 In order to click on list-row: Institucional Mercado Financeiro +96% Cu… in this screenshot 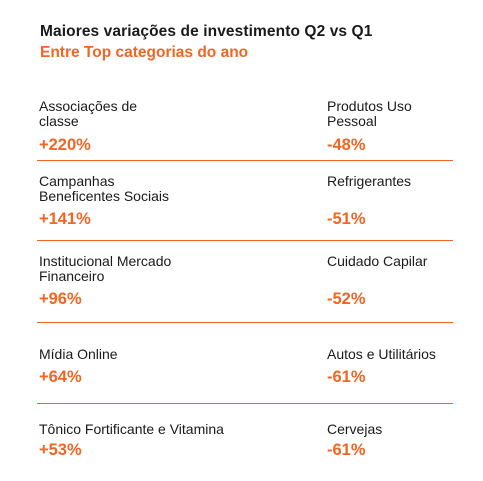, I will do `click(245, 286)`.